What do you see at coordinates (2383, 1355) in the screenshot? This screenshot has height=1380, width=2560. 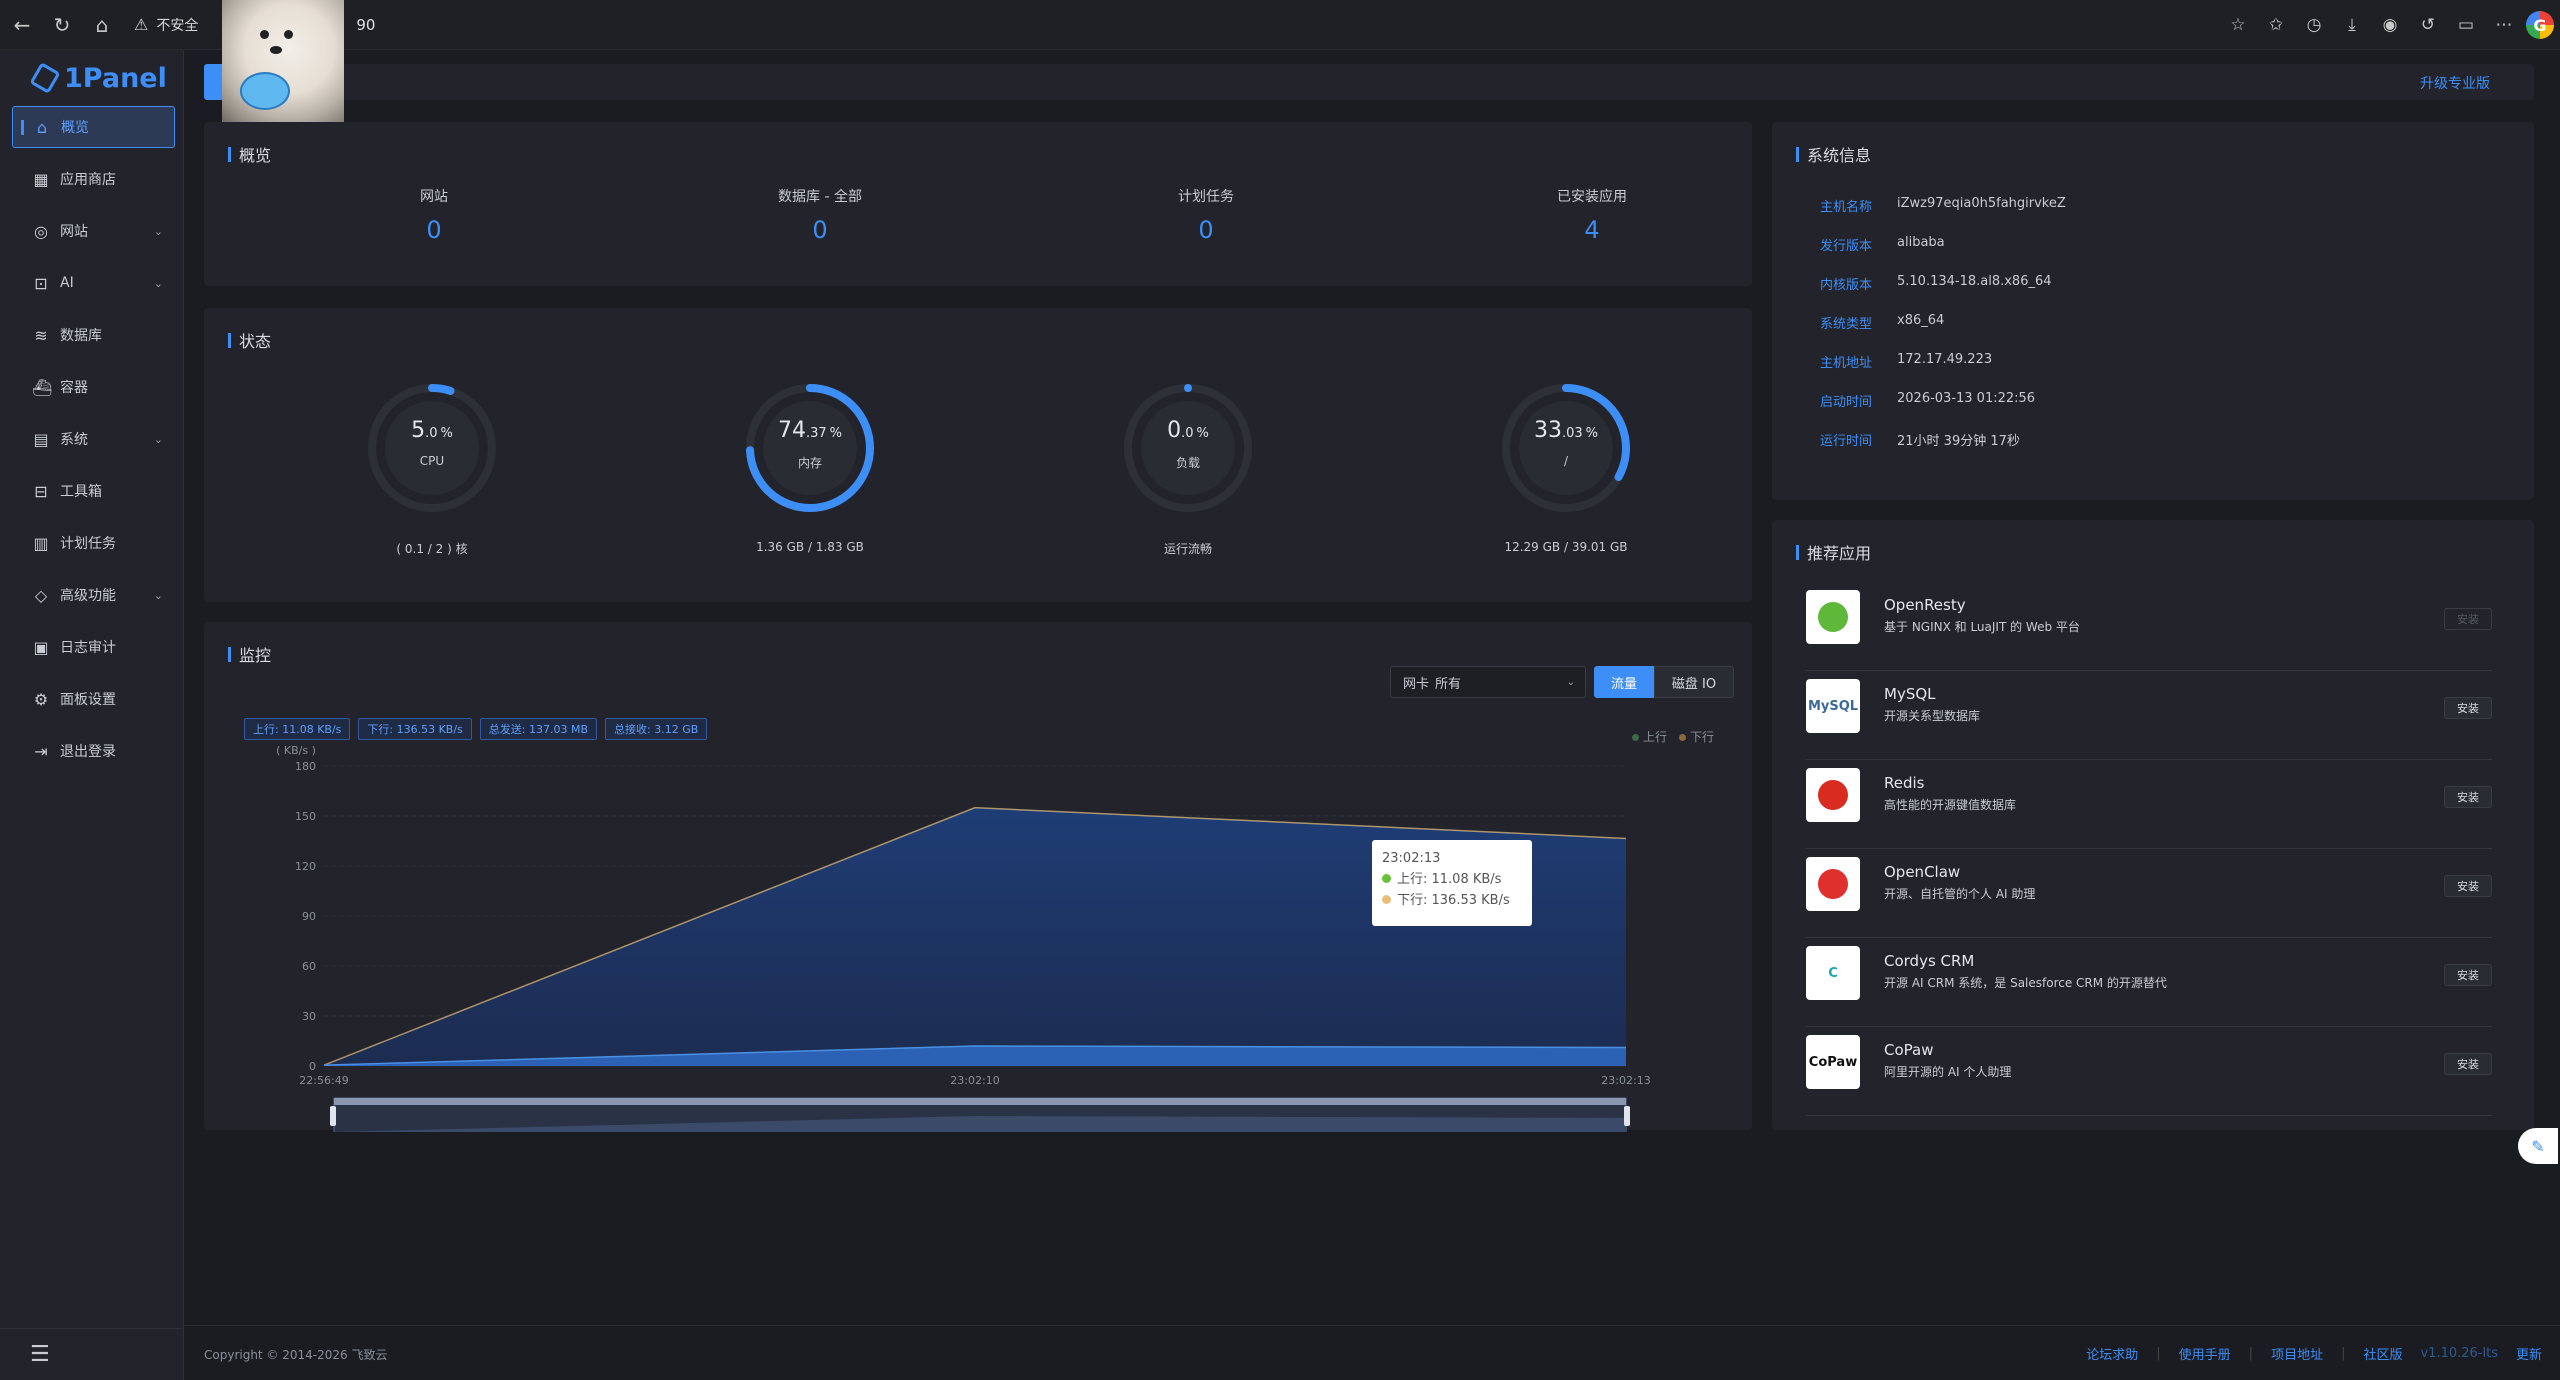 I see `footer-link: 社区版` at bounding box center [2383, 1355].